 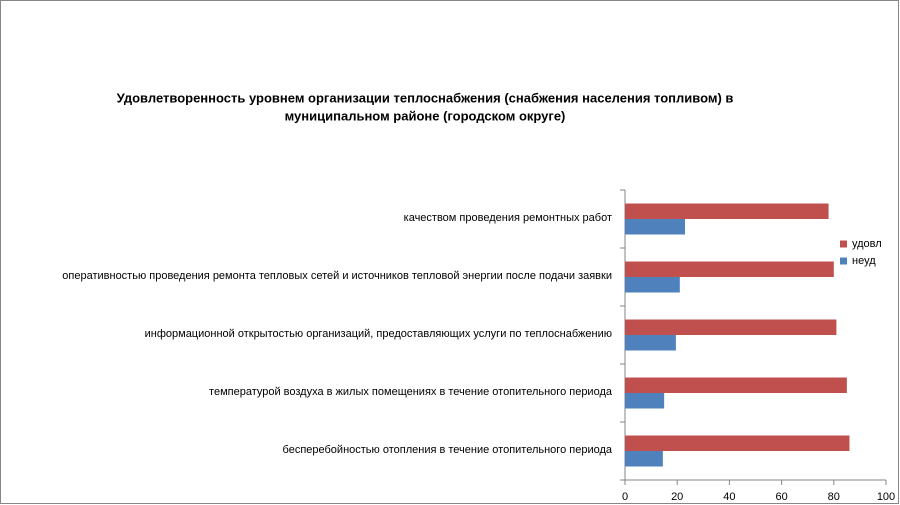 What do you see at coordinates (425, 115) in the screenshot?
I see `chart-title: муниципальном районе (городском округе)` at bounding box center [425, 115].